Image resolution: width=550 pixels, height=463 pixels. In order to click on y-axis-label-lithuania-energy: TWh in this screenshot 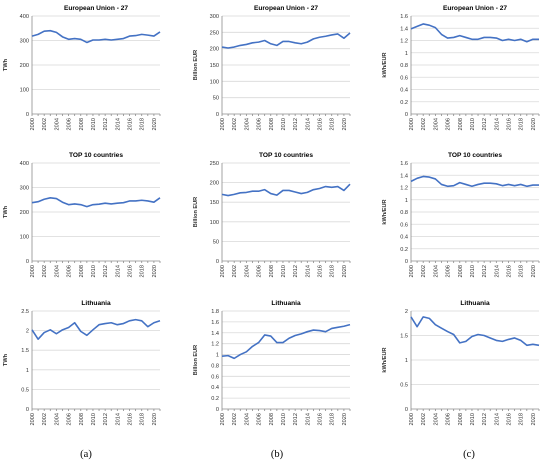, I will do `click(6, 359)`.